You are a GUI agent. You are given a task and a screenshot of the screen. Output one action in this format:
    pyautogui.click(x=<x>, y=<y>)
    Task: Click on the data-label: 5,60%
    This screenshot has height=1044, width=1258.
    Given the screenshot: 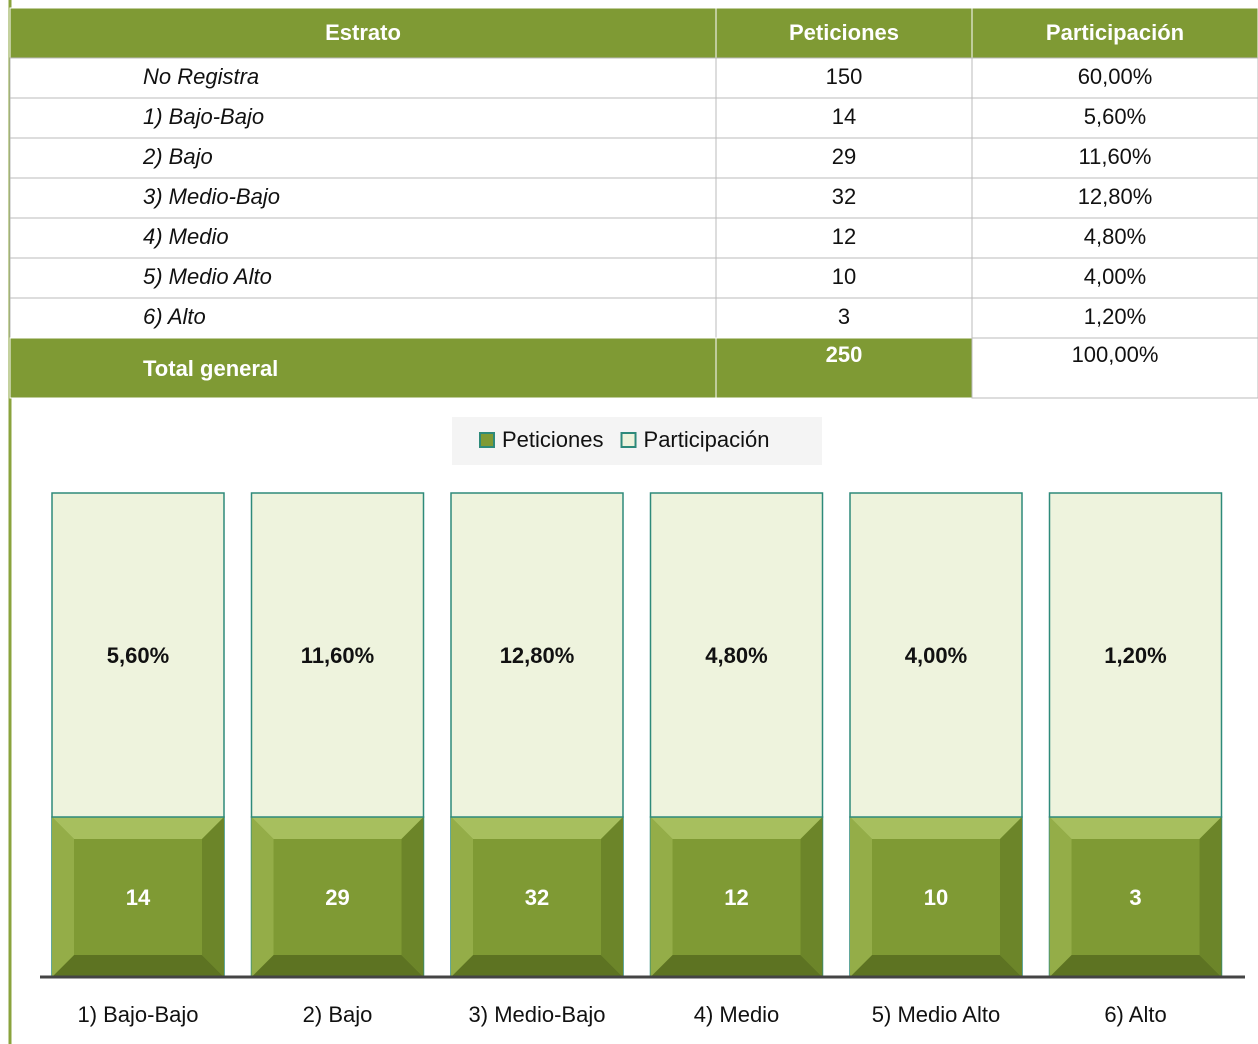 What is the action you would take?
    pyautogui.click(x=138, y=655)
    